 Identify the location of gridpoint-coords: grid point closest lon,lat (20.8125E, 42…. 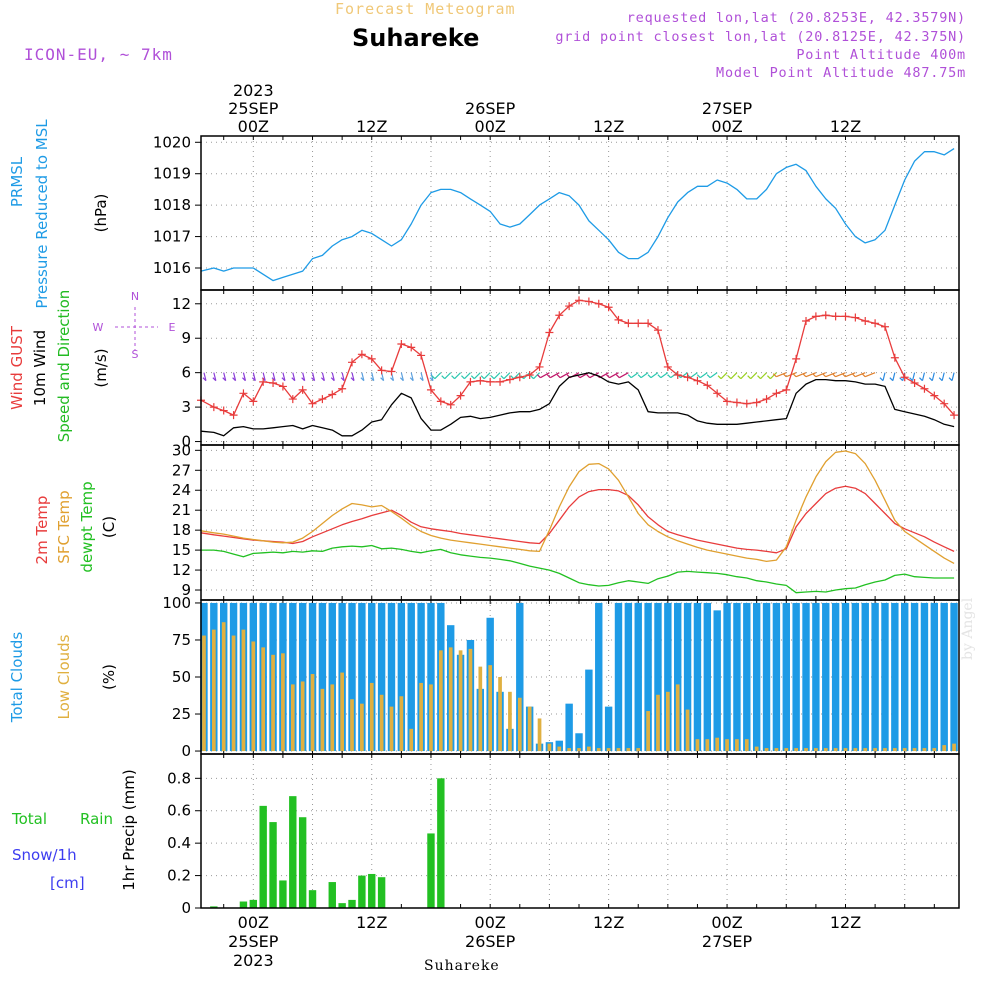
(760, 37).